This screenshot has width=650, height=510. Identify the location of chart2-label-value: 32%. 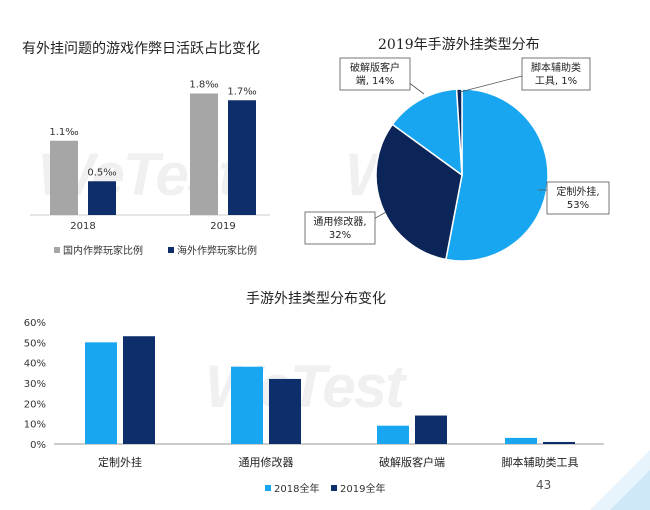
(340, 235).